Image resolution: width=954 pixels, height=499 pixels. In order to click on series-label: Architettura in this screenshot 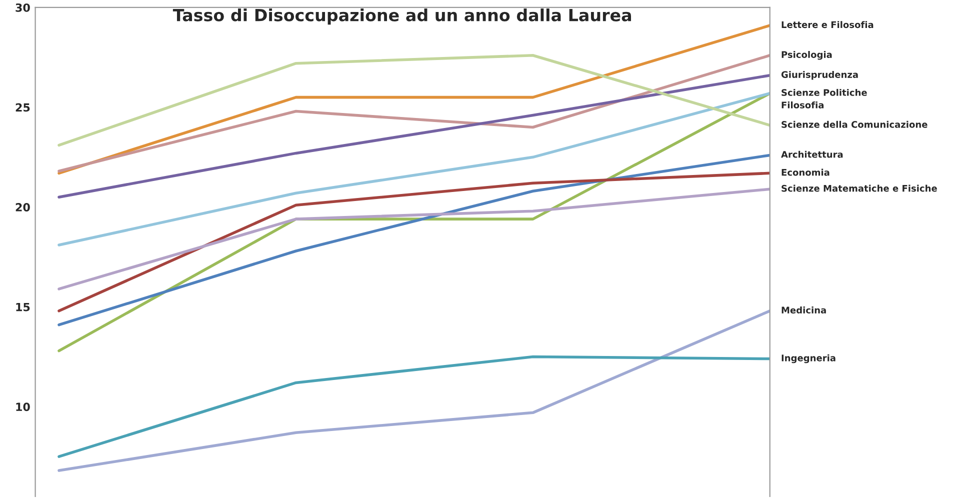, I will do `click(812, 154)`.